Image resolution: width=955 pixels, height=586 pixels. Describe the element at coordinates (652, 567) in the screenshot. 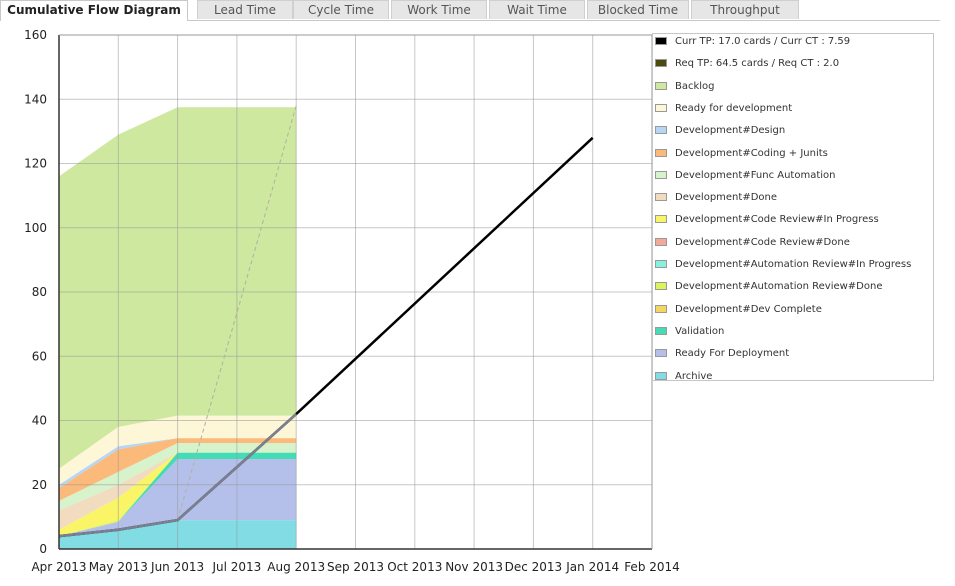

I see `x-tick-label: Feb 2014` at that location.